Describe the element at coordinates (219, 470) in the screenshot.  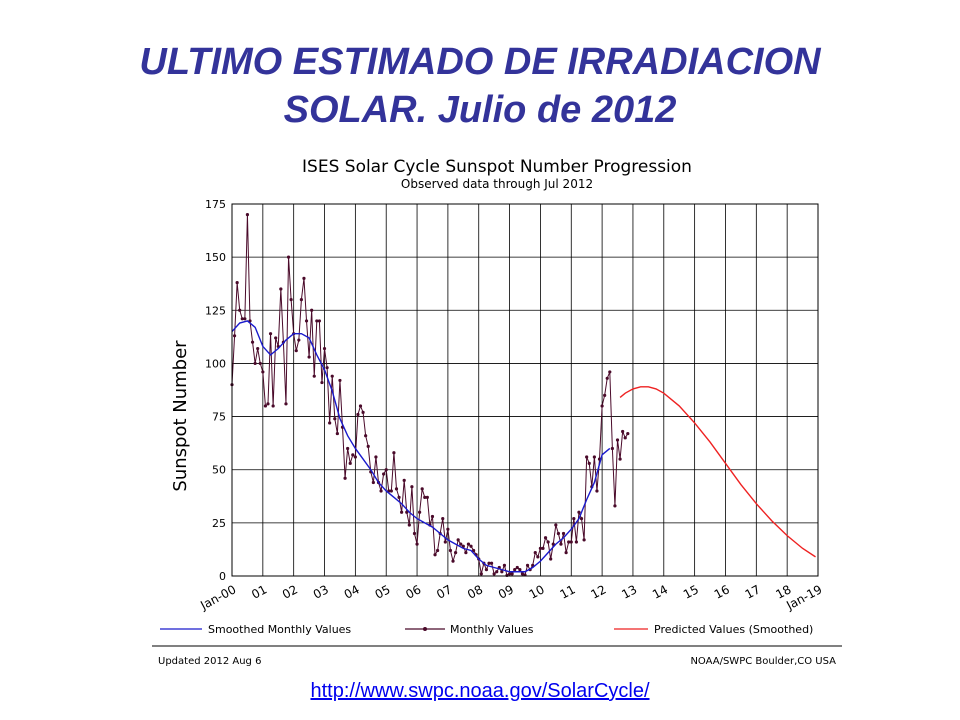
I see `y-tick-label: 50` at that location.